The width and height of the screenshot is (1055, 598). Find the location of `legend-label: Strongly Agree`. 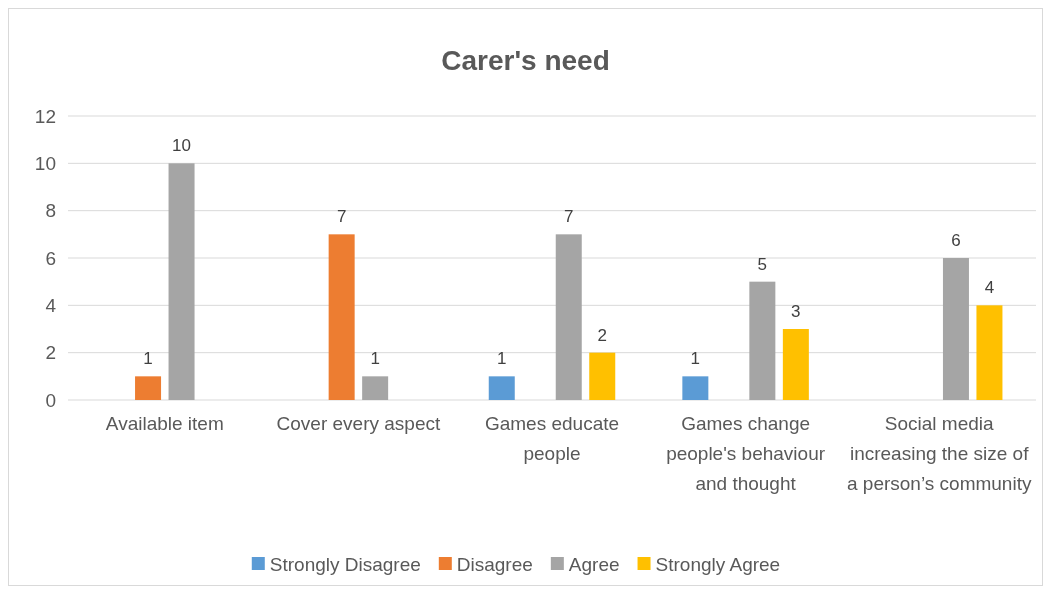

legend-label: Strongly Agree is located at coordinates (718, 564).